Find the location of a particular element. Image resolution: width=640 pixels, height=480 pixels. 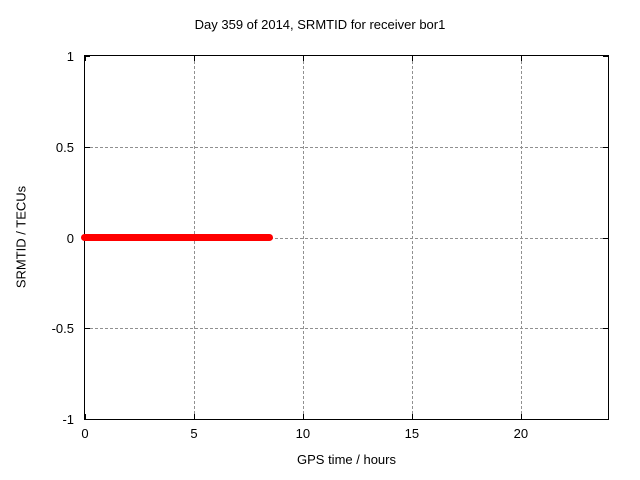

x-tick-label: 20 is located at coordinates (521, 433).